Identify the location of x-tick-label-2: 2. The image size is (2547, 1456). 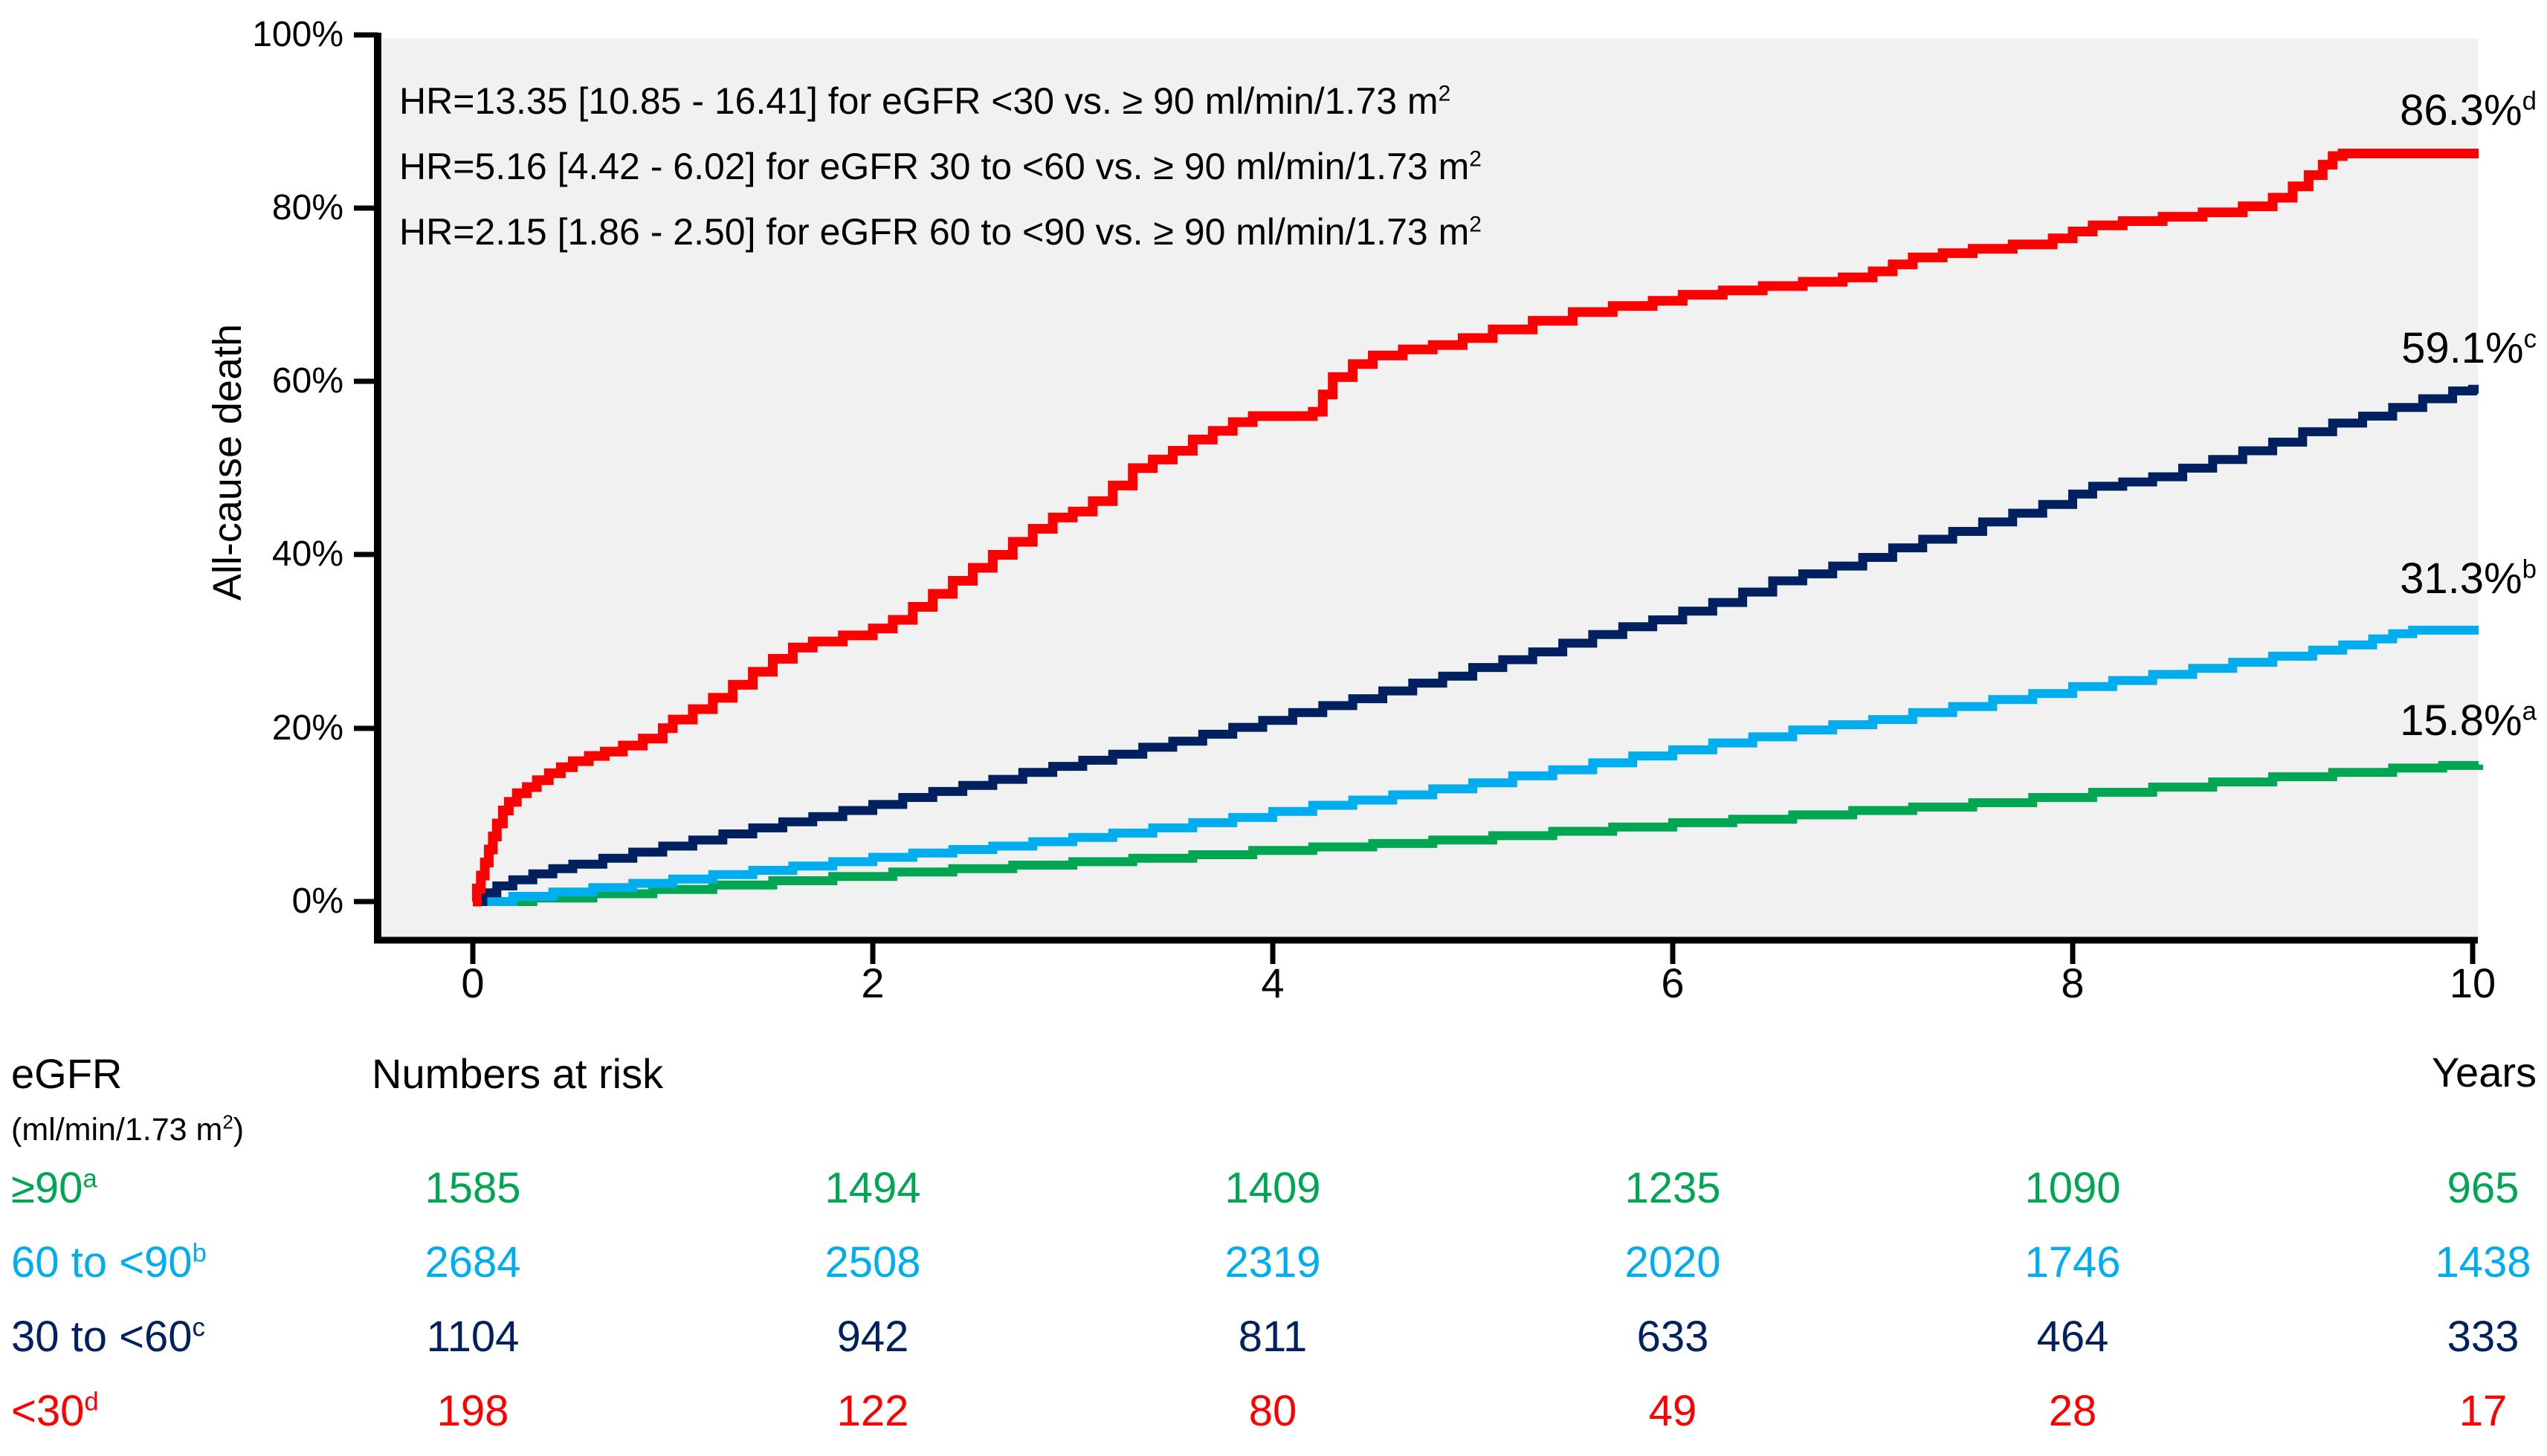
(873, 983).